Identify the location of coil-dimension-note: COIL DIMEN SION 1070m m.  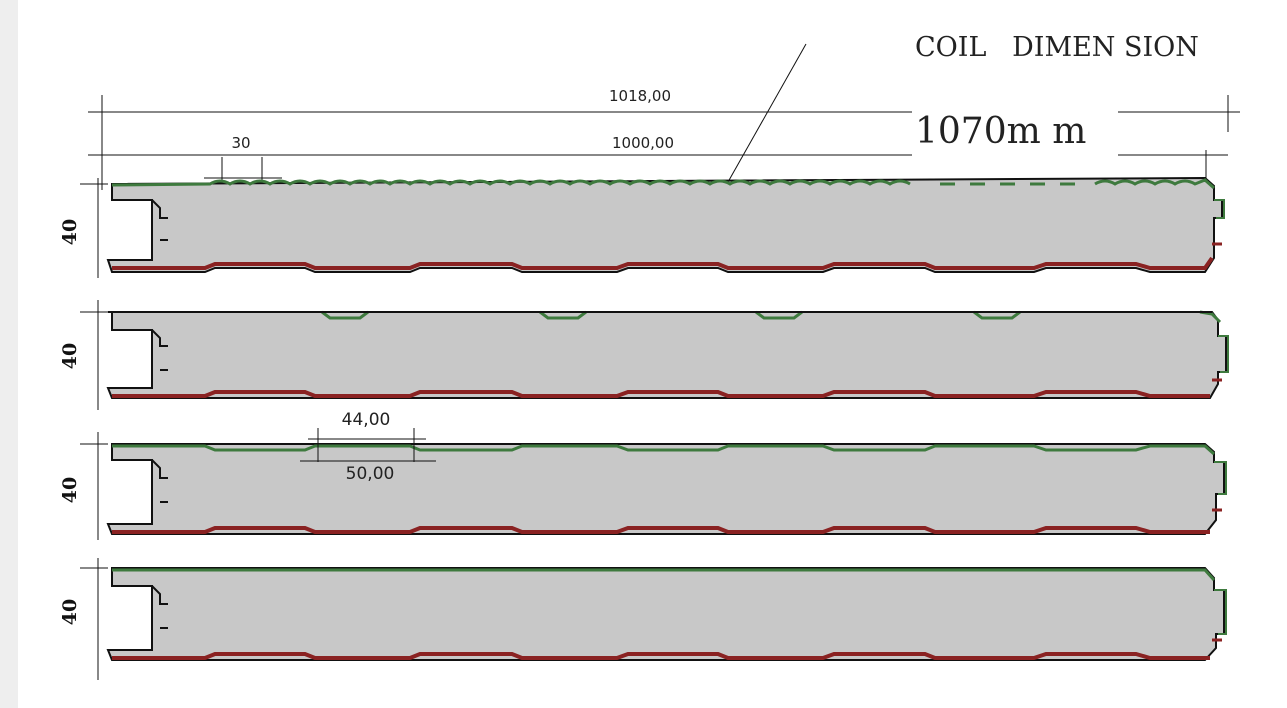
(963, 107).